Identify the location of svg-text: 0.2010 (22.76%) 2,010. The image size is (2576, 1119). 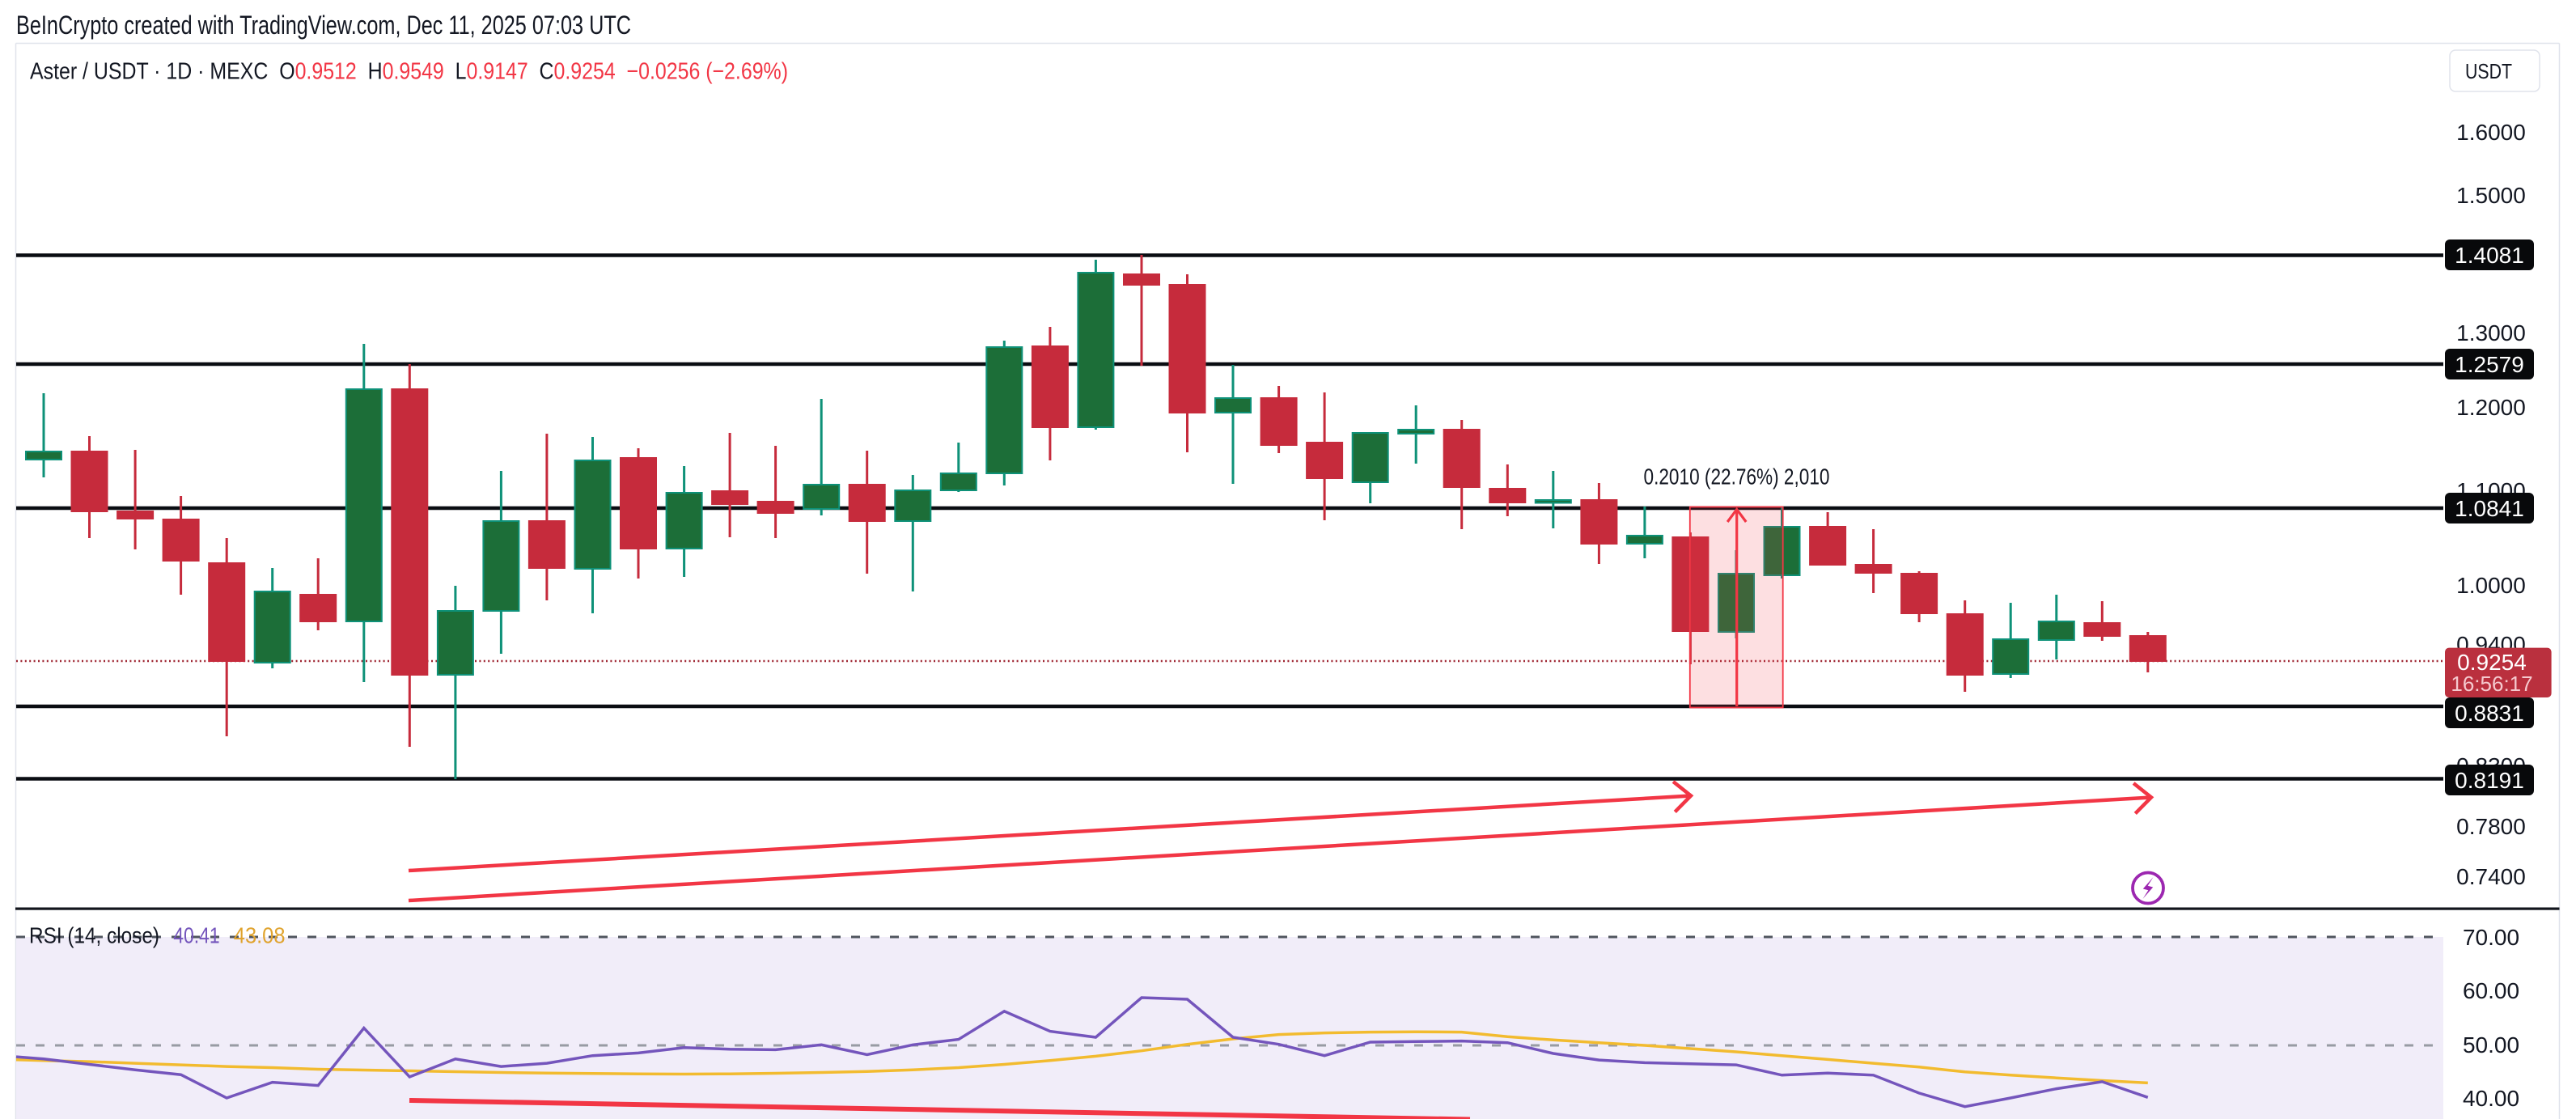
(1737, 476).